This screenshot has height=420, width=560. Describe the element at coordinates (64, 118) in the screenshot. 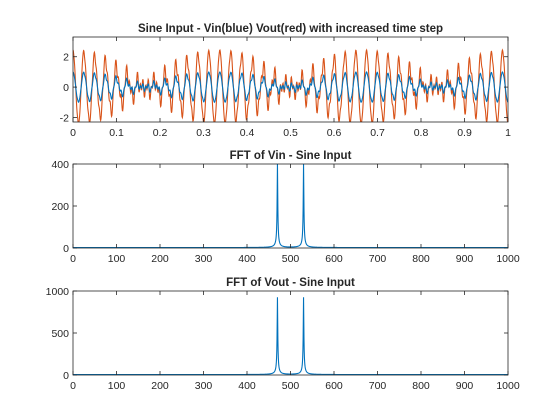

I see `y-tick-label: -2` at that location.